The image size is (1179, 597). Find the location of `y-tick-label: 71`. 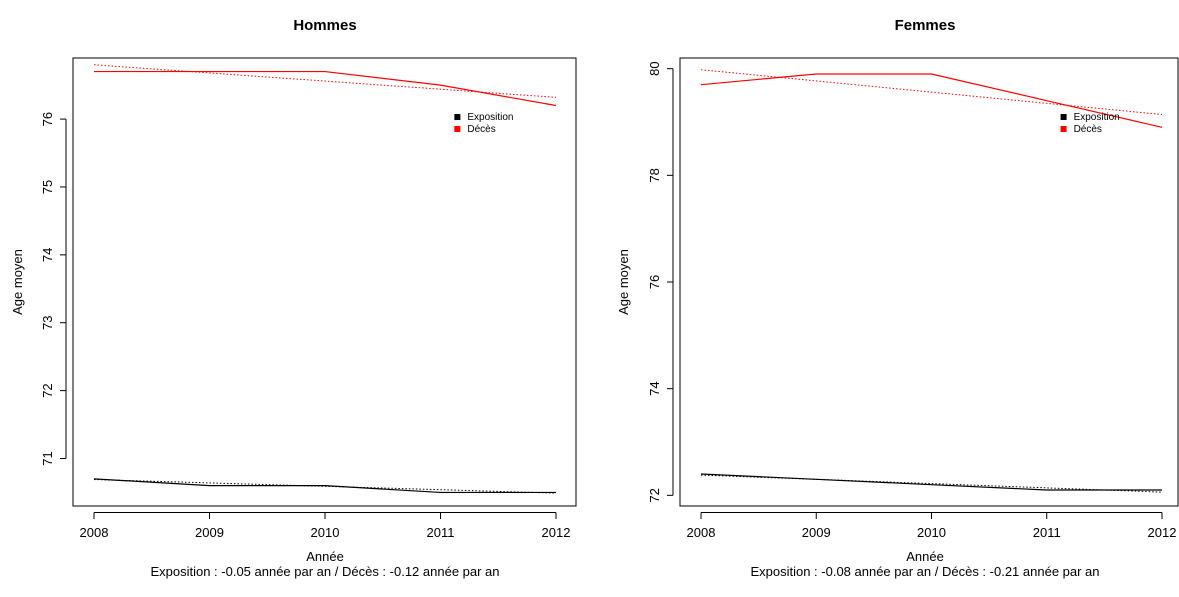

y-tick-label: 71 is located at coordinates (47, 458).